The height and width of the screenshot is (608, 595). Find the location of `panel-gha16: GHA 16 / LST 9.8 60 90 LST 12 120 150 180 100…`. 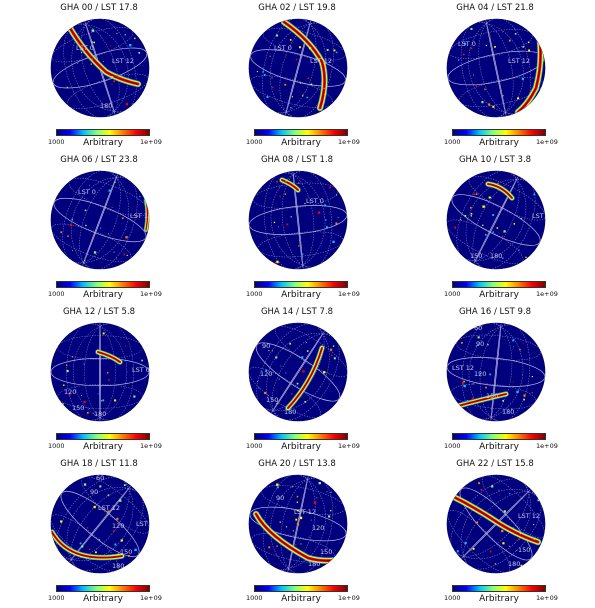

panel-gha16: GHA 16 / LST 9.8 60 90 LST 12 120 150 180 100… is located at coordinates (495, 380).